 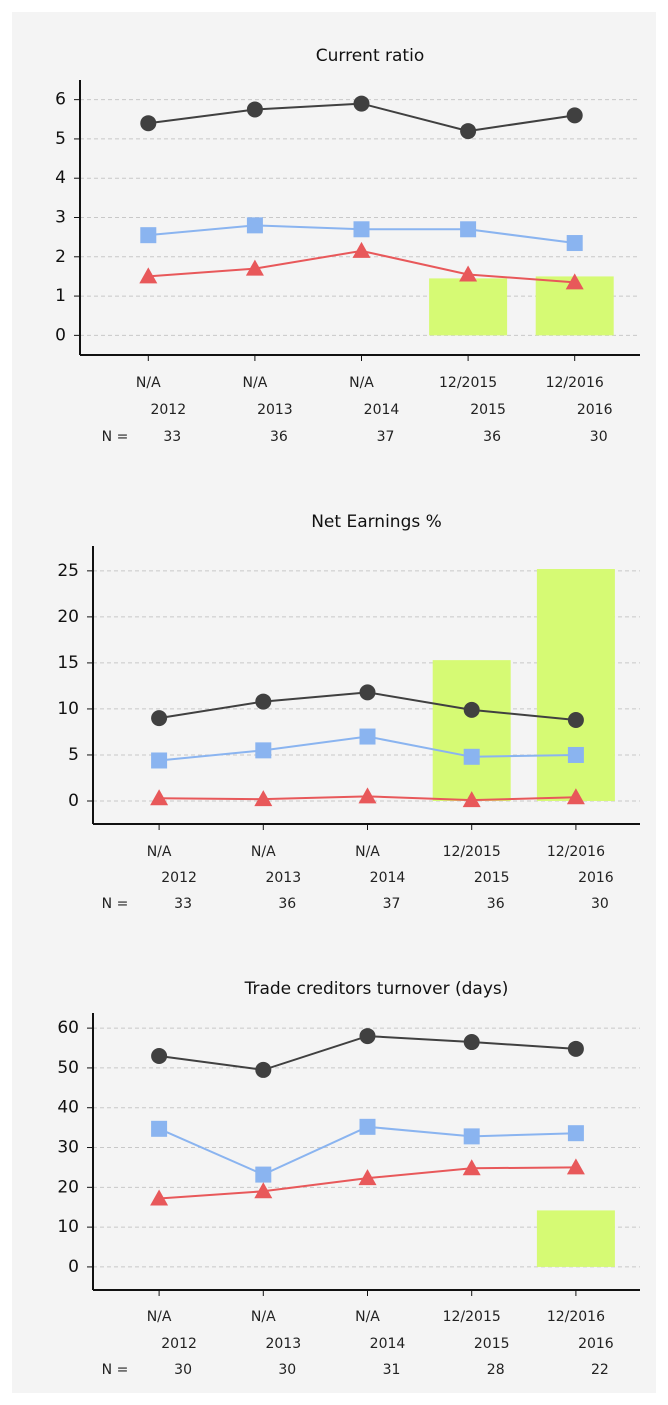 I want to click on y-tick-label: 1, so click(x=60, y=296).